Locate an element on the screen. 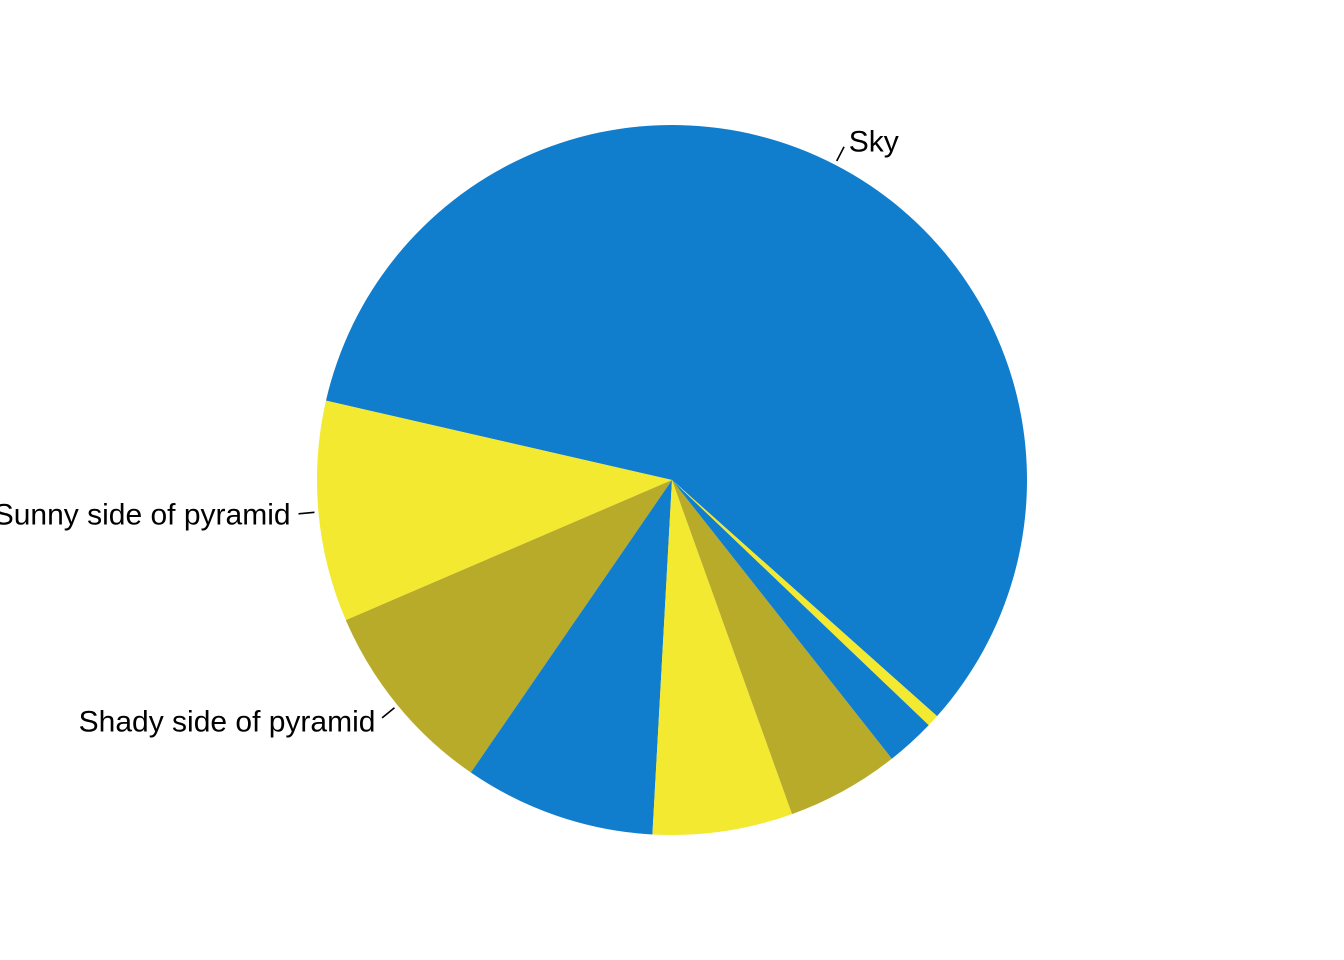  slice-label-sky: Sky is located at coordinates (874, 141).